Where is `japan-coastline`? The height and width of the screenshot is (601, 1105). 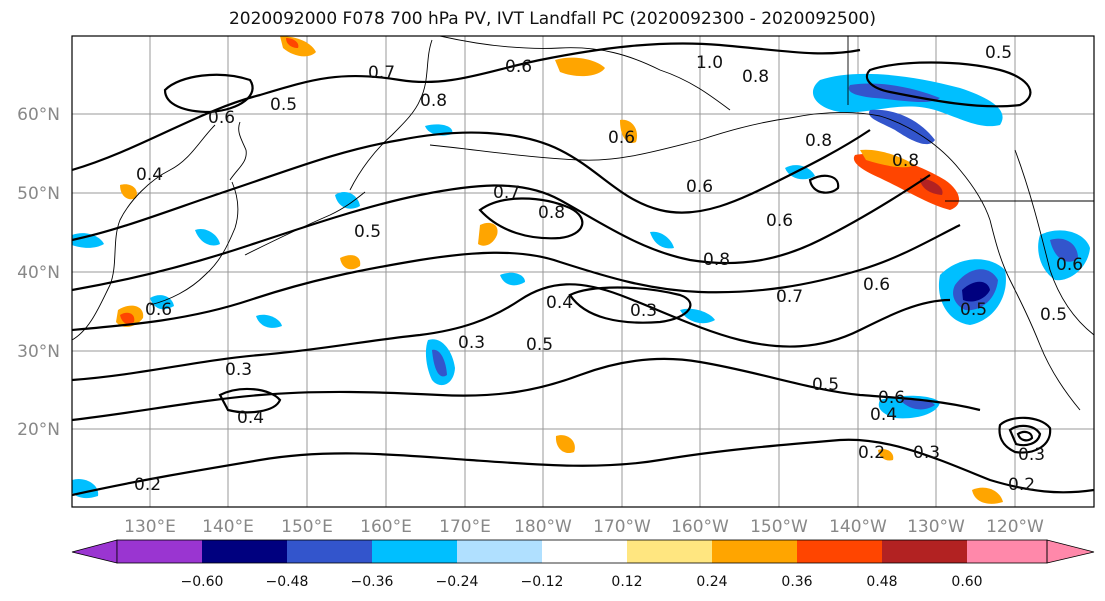
japan-coastline is located at coordinates (194, 243).